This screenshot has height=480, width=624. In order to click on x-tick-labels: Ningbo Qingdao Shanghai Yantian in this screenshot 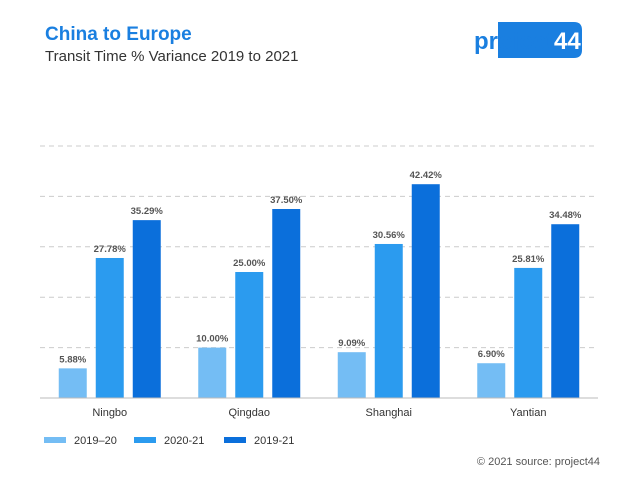, I will do `click(319, 413)`.